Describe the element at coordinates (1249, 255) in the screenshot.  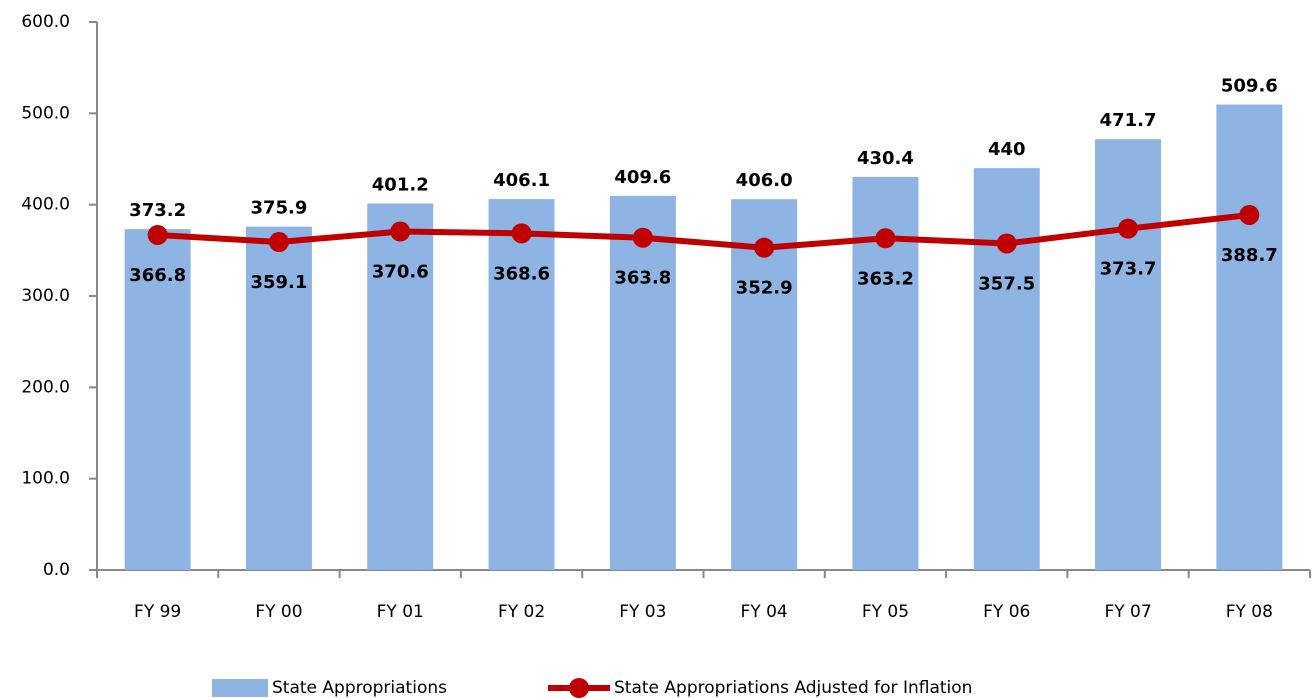
I see `line-value-label: 388.7` at that location.